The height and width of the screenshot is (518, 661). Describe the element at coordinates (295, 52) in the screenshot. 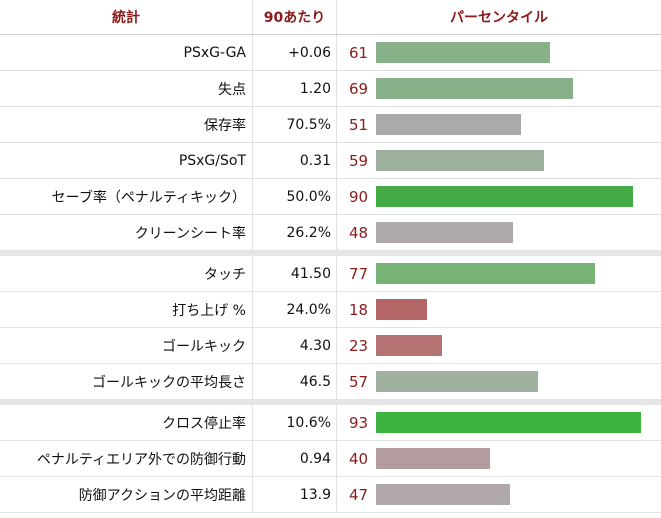

I see `per90-value: +0.06` at that location.